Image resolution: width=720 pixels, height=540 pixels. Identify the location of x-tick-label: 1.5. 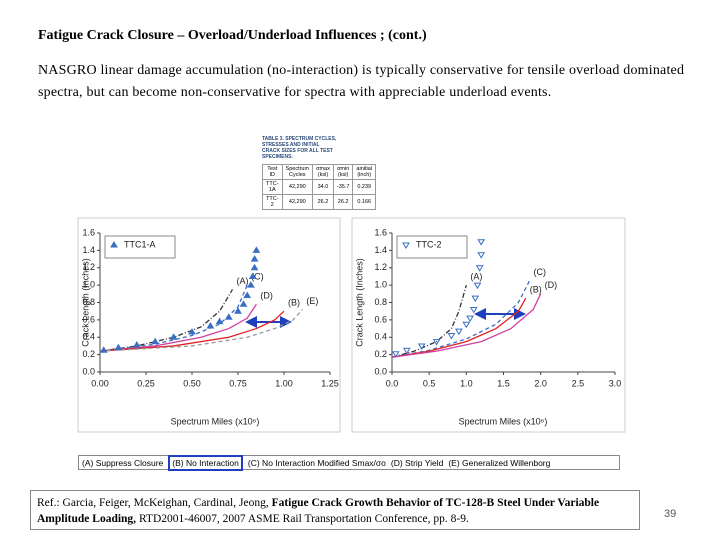
(503, 383).